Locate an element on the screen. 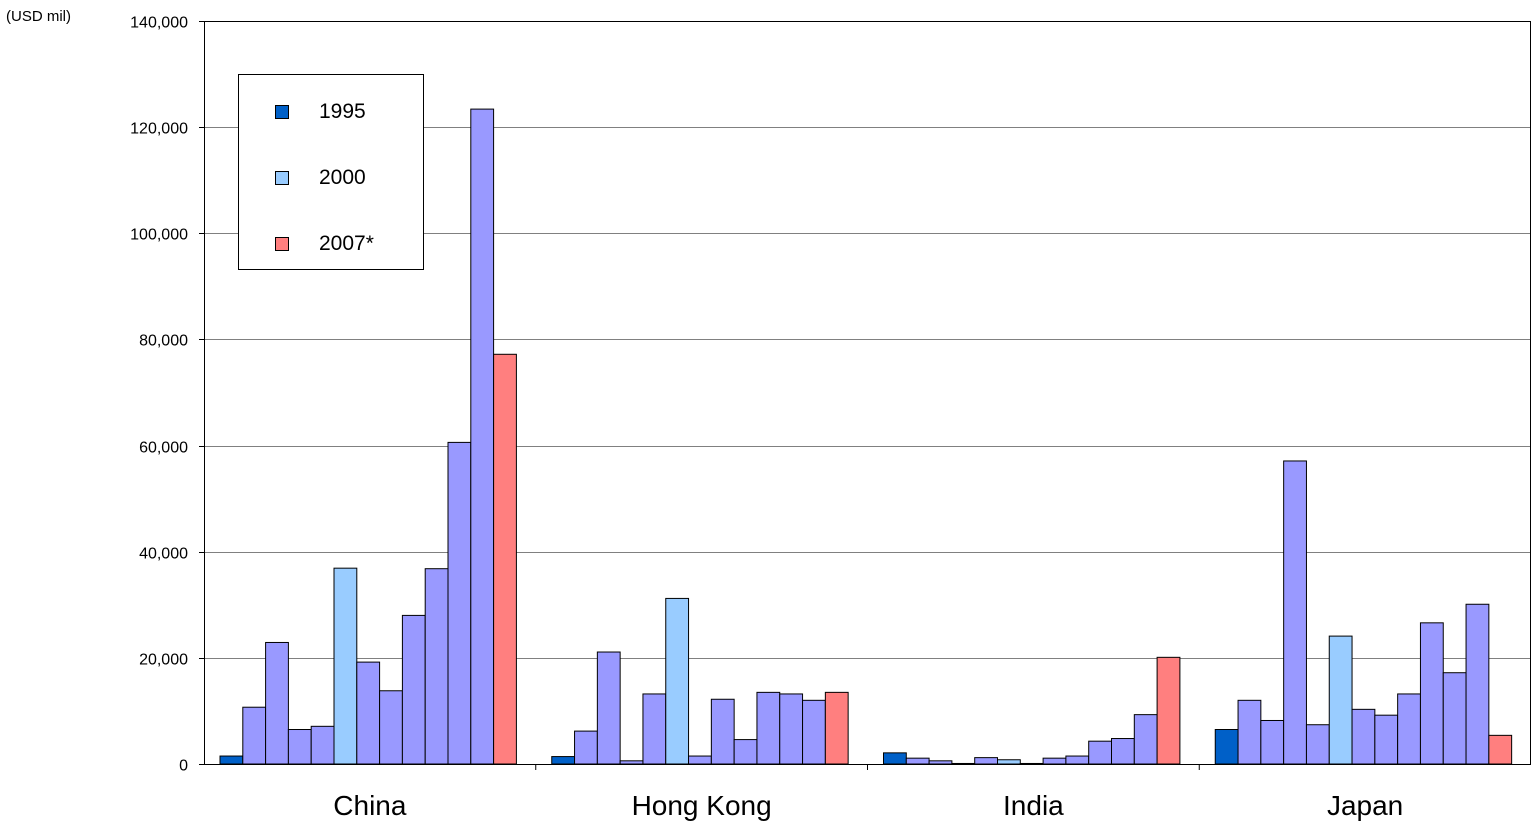  y-axis-unit-label: (USD mil) is located at coordinates (38, 16).